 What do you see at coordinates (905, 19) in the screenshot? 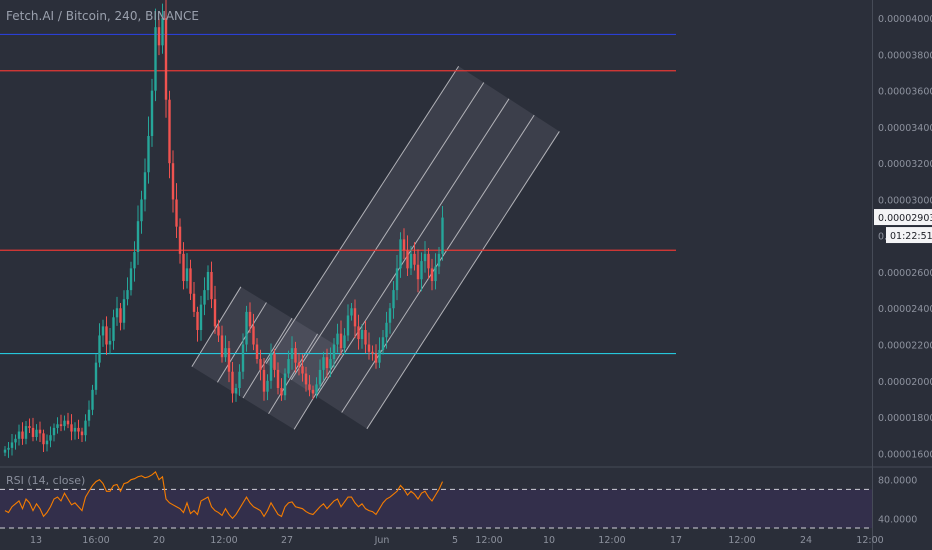
I see `y-tick-label: 0.00004000` at bounding box center [905, 19].